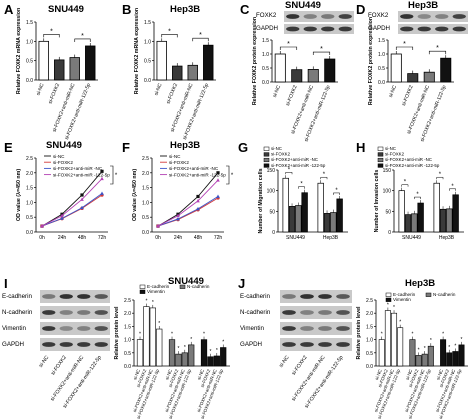 The image size is (474, 420). Describe the element at coordinates (251, 344) in the screenshot. I see `blot-j-label-gapdh: GAPDH` at that location.